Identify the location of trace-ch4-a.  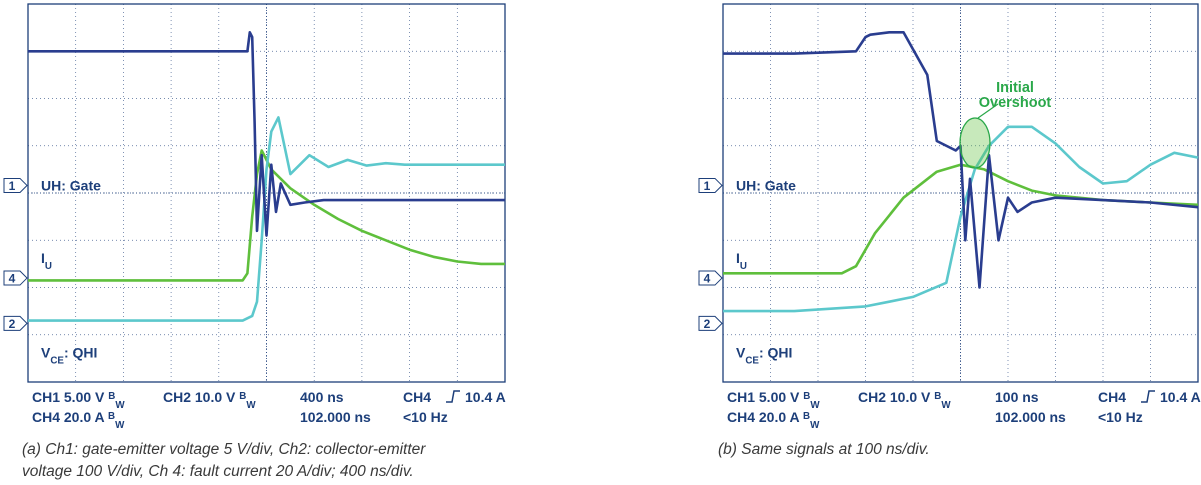
(266, 215).